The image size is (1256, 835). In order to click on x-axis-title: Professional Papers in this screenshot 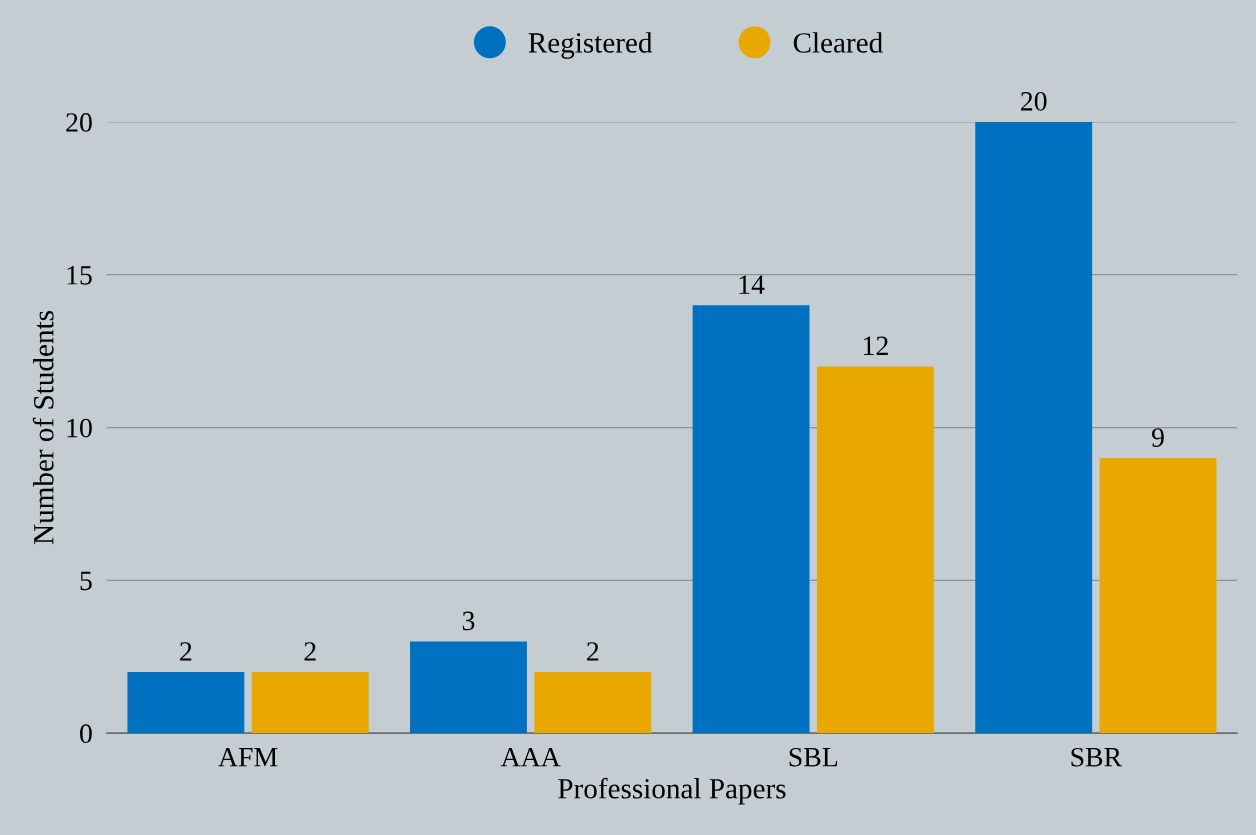, I will do `click(672, 791)`.